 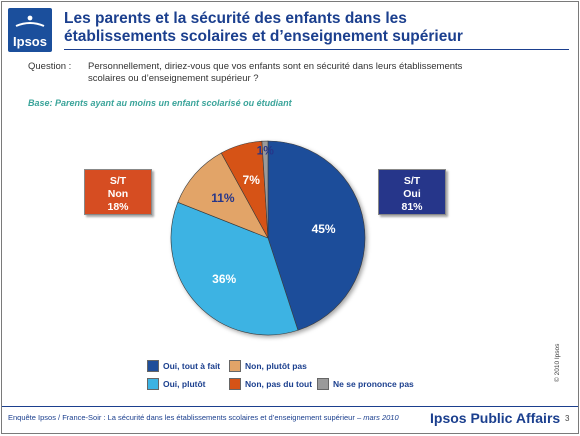 What do you see at coordinates (376, 417) in the screenshot?
I see `footer-date: – mars 2010` at bounding box center [376, 417].